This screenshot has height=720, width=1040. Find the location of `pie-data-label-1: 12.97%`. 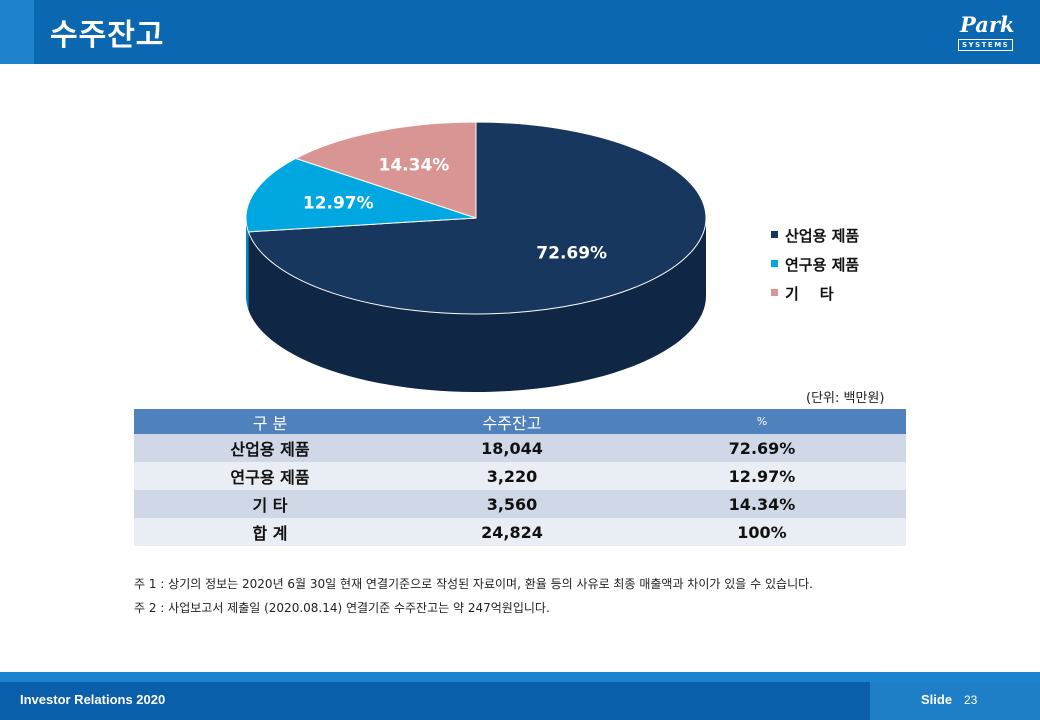

pie-data-label-1: 12.97% is located at coordinates (338, 204).